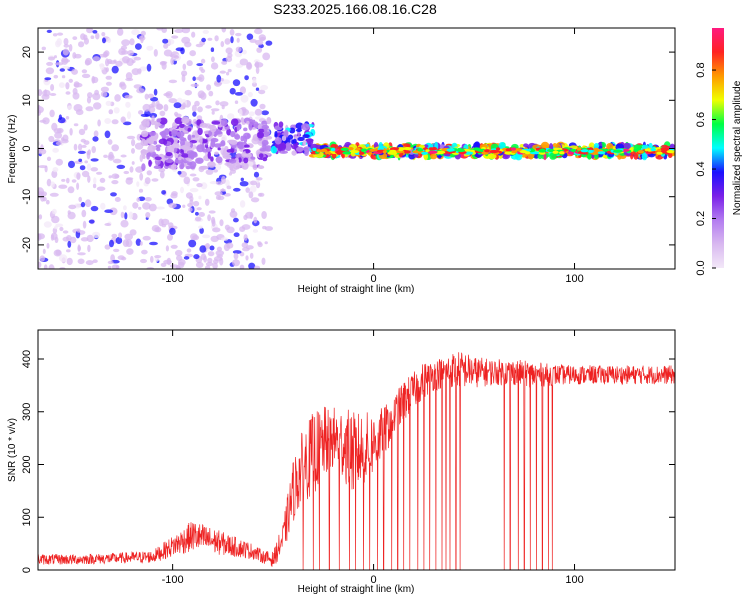 Image resolution: width=750 pixels, height=600 pixels. Describe the element at coordinates (27, 517) in the screenshot. I see `snr-y-tick-label: 100` at that location.